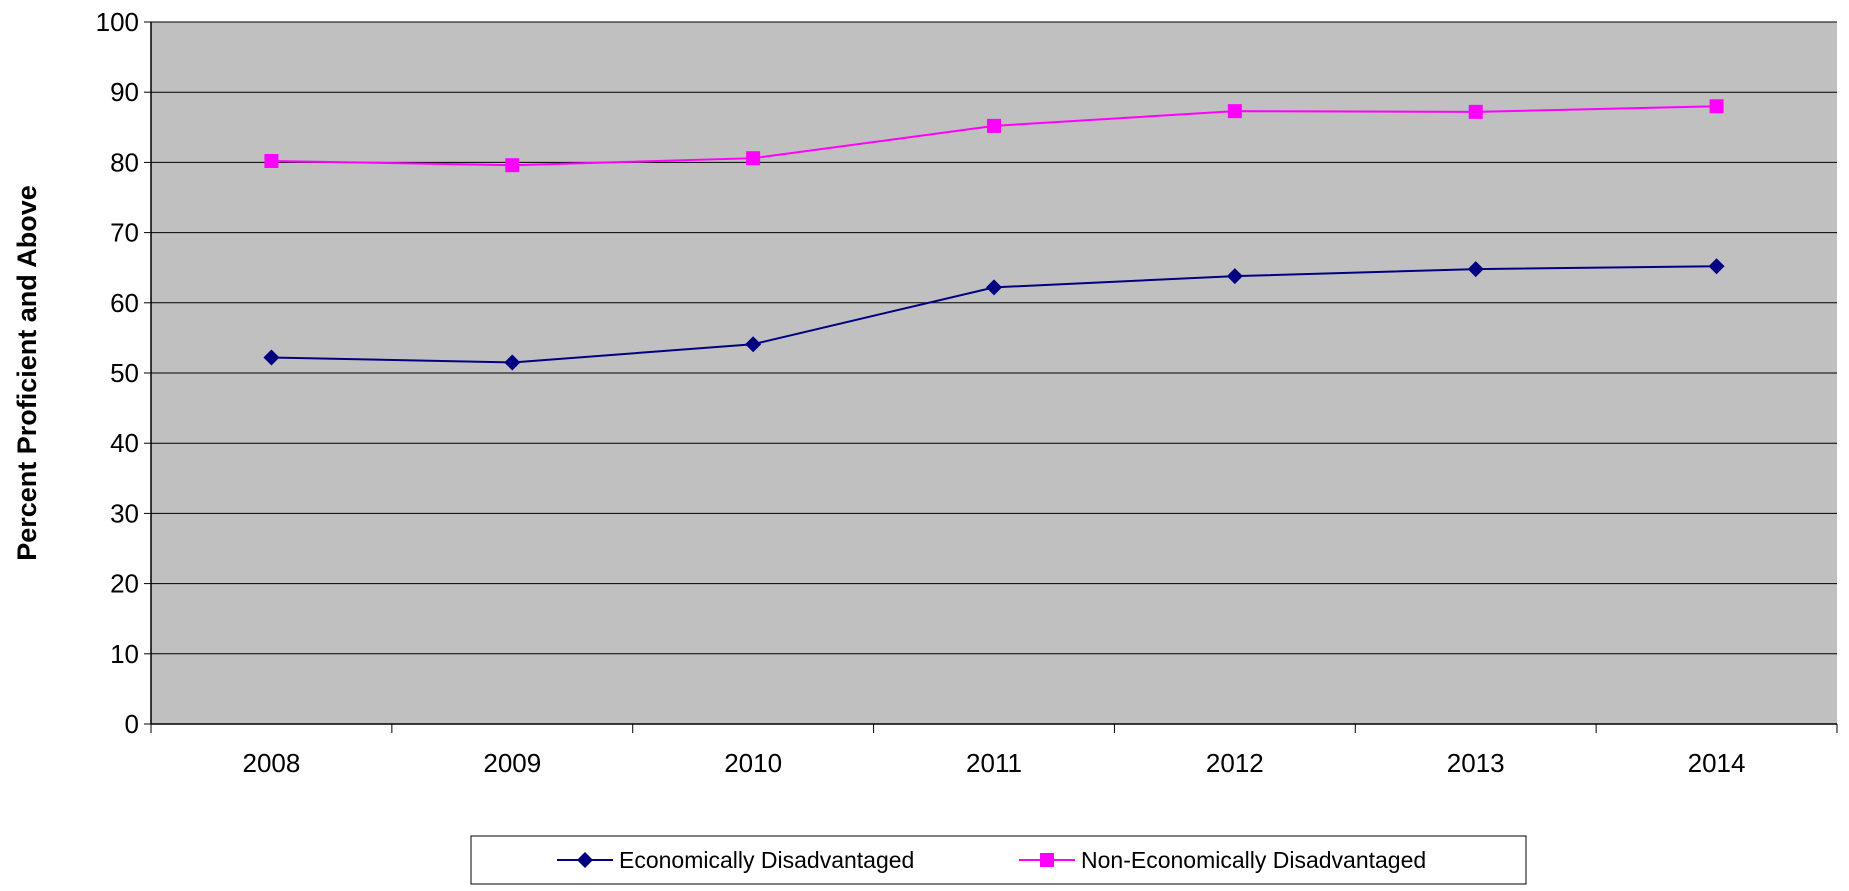 The height and width of the screenshot is (891, 1849). Describe the element at coordinates (27, 373) in the screenshot. I see `y-axis-title: Percent Proficient and Above` at that location.